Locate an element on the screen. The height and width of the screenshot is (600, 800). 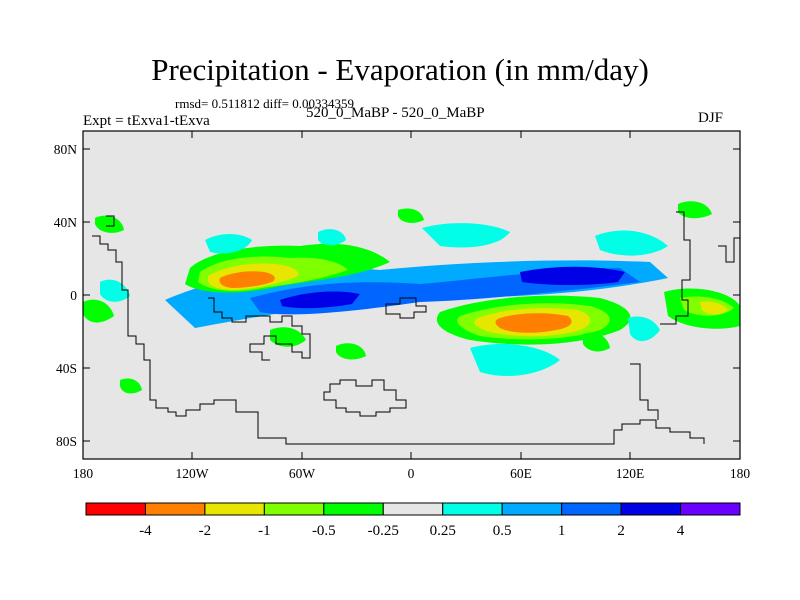
colorbar-label-0: -4 is located at coordinates (145, 531).